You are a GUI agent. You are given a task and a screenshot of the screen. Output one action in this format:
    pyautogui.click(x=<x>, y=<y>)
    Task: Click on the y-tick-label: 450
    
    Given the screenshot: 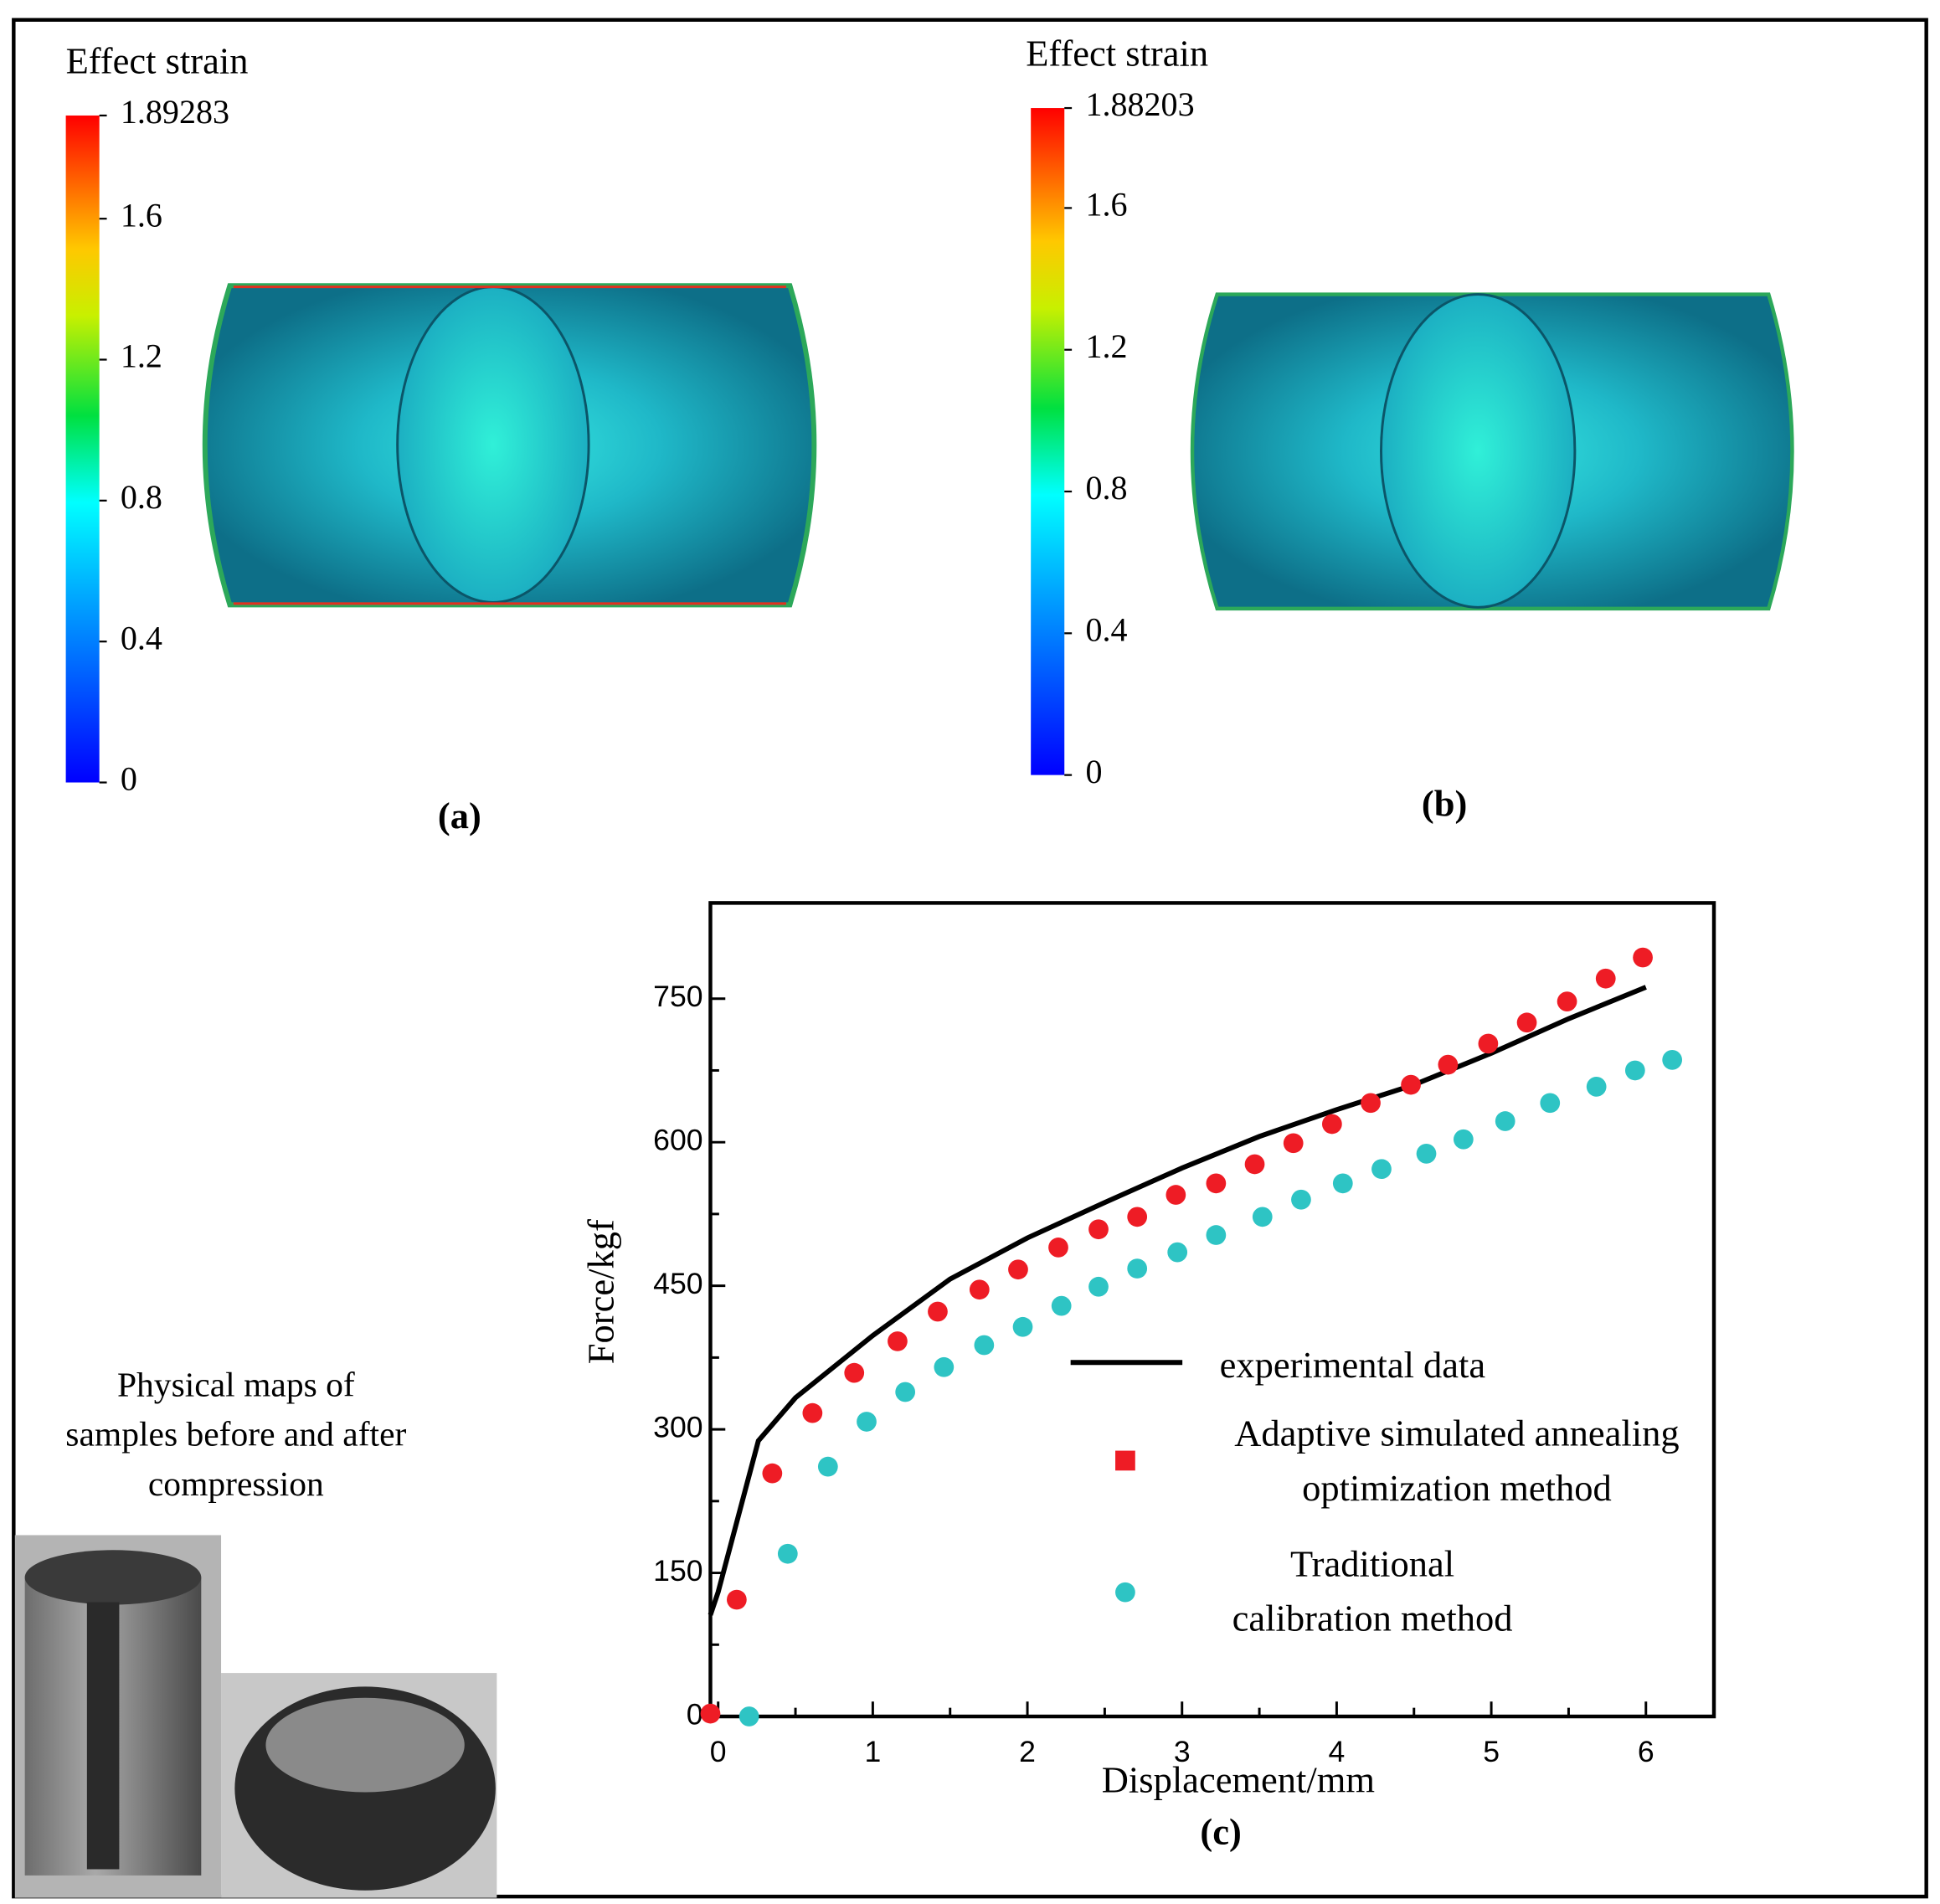 What is the action you would take?
    pyautogui.click(x=677, y=1283)
    